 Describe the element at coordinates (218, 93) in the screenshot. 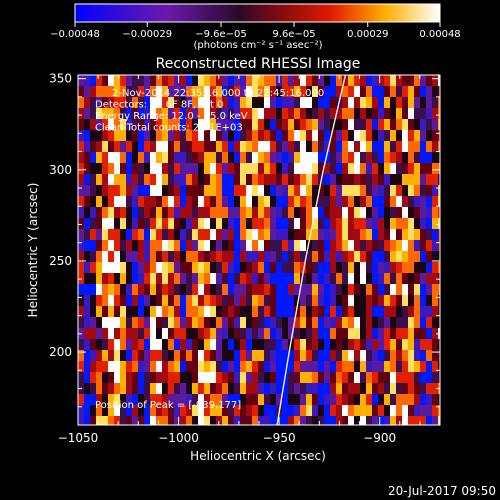

I see `info-line: 2-Nov-2014 22:35:16.000 to 22:45:16.000` at that location.